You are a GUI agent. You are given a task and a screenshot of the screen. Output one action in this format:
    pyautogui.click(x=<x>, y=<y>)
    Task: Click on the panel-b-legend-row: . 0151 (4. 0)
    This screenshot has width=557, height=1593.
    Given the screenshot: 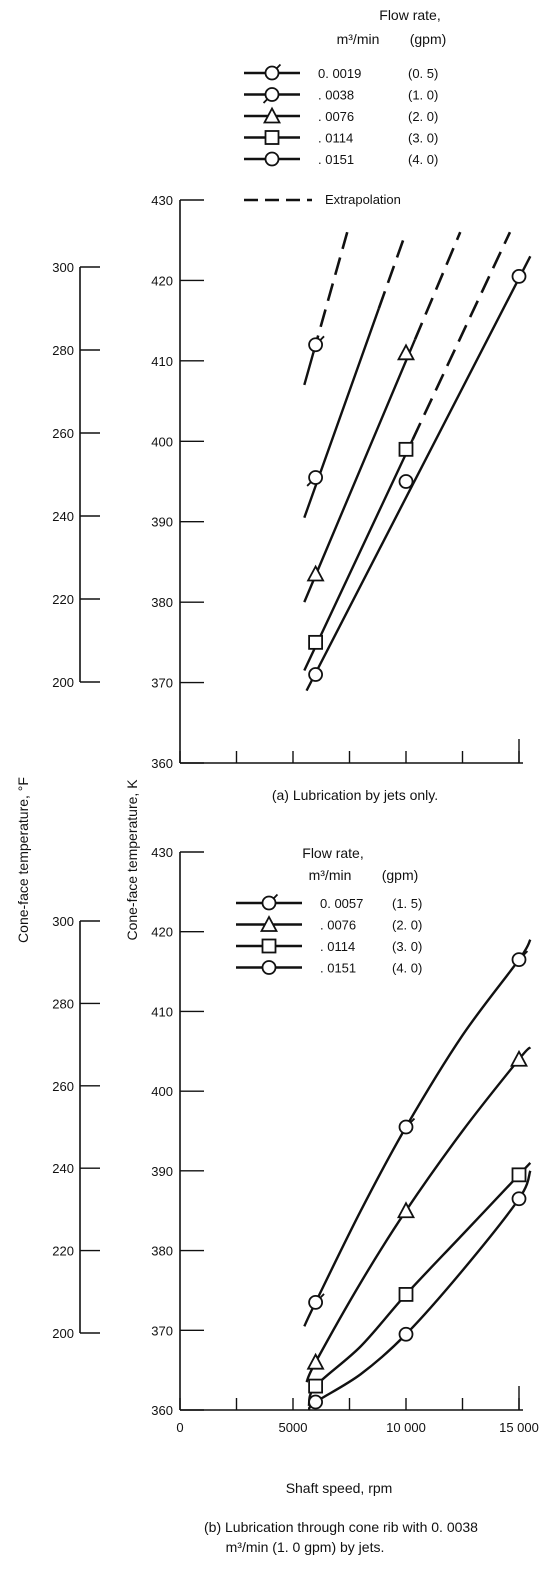 What is the action you would take?
    pyautogui.click(x=329, y=968)
    